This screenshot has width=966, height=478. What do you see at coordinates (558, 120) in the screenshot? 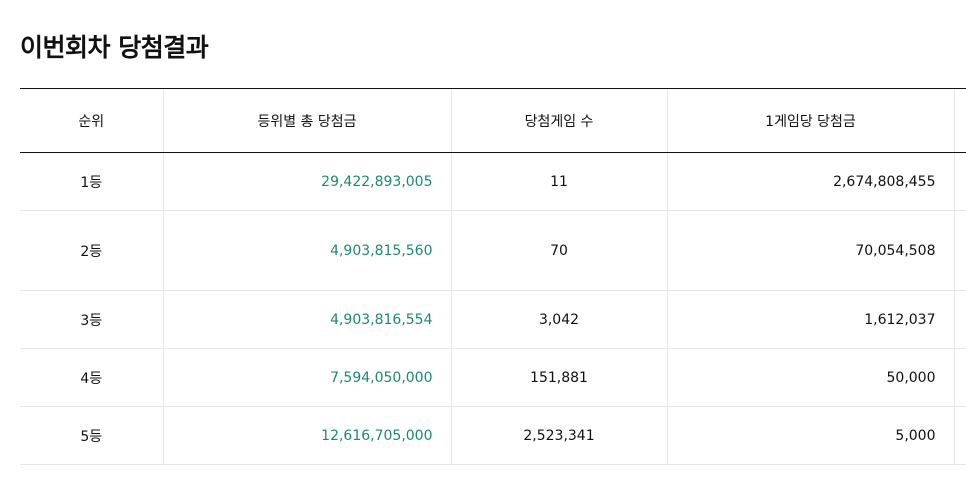
I see `header-winning-games: 당첨게임 수` at bounding box center [558, 120].